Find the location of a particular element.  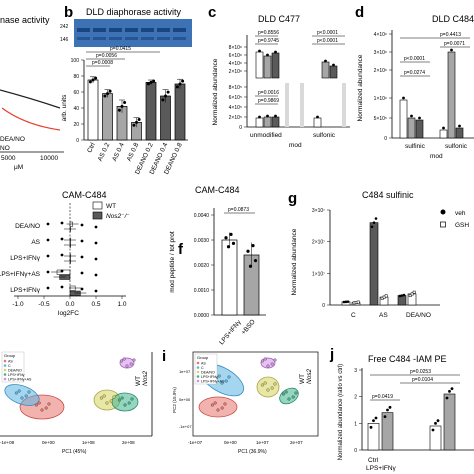

panel-e-xlabel: log2FC is located at coordinates (68, 313).